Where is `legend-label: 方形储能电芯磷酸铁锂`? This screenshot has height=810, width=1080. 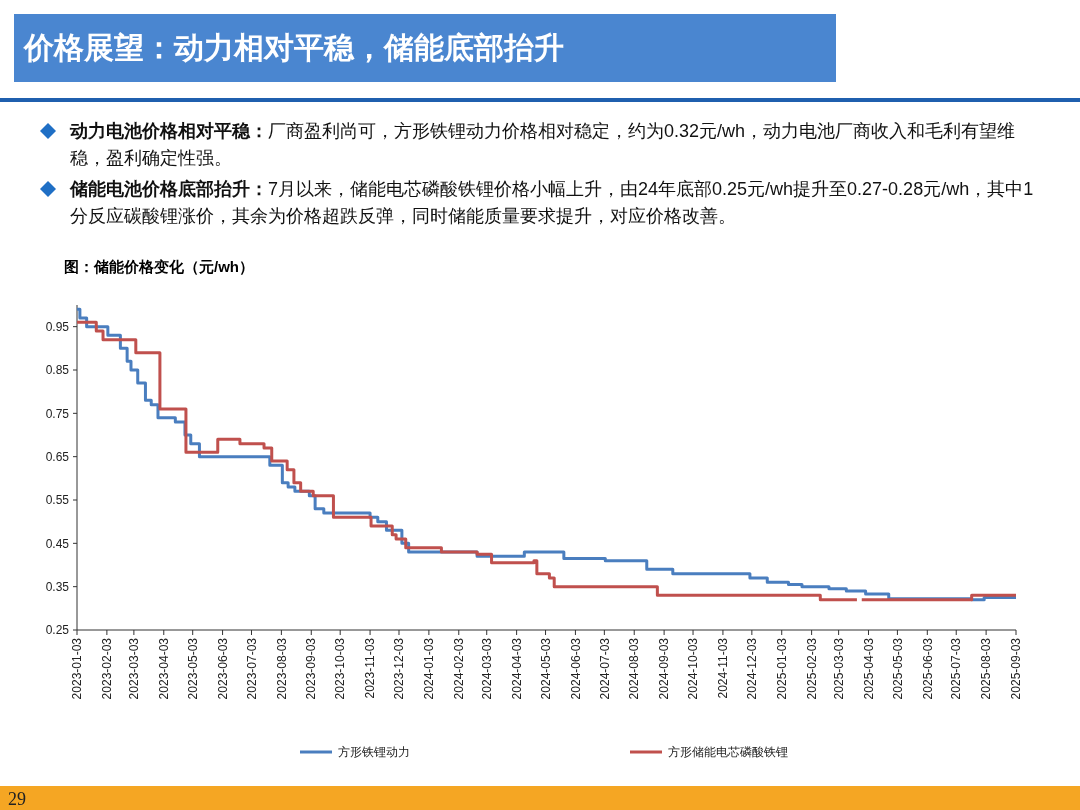
legend-label: 方形储能电芯磷酸铁锂 is located at coordinates (728, 752).